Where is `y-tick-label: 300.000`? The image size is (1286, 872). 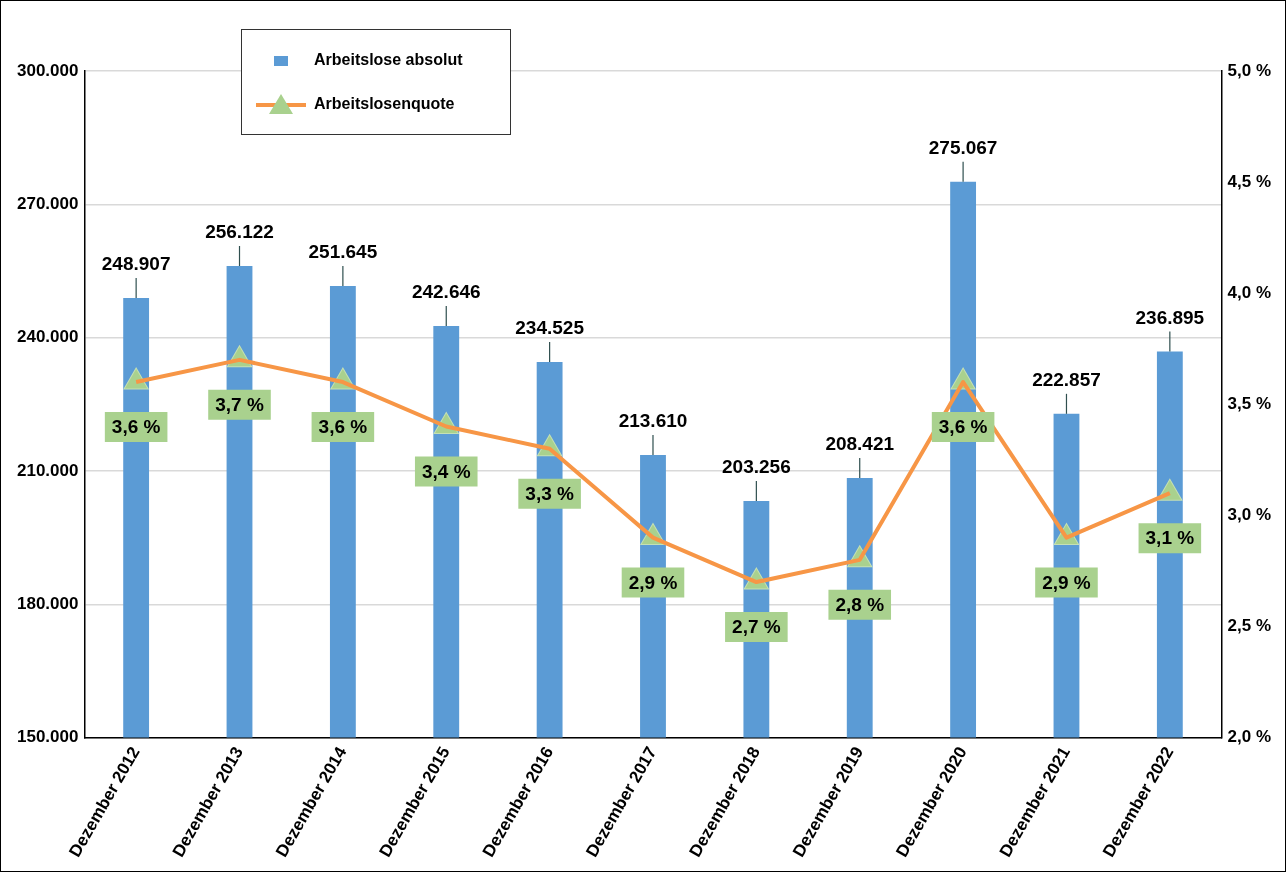
y-tick-label: 300.000 is located at coordinates (48, 70).